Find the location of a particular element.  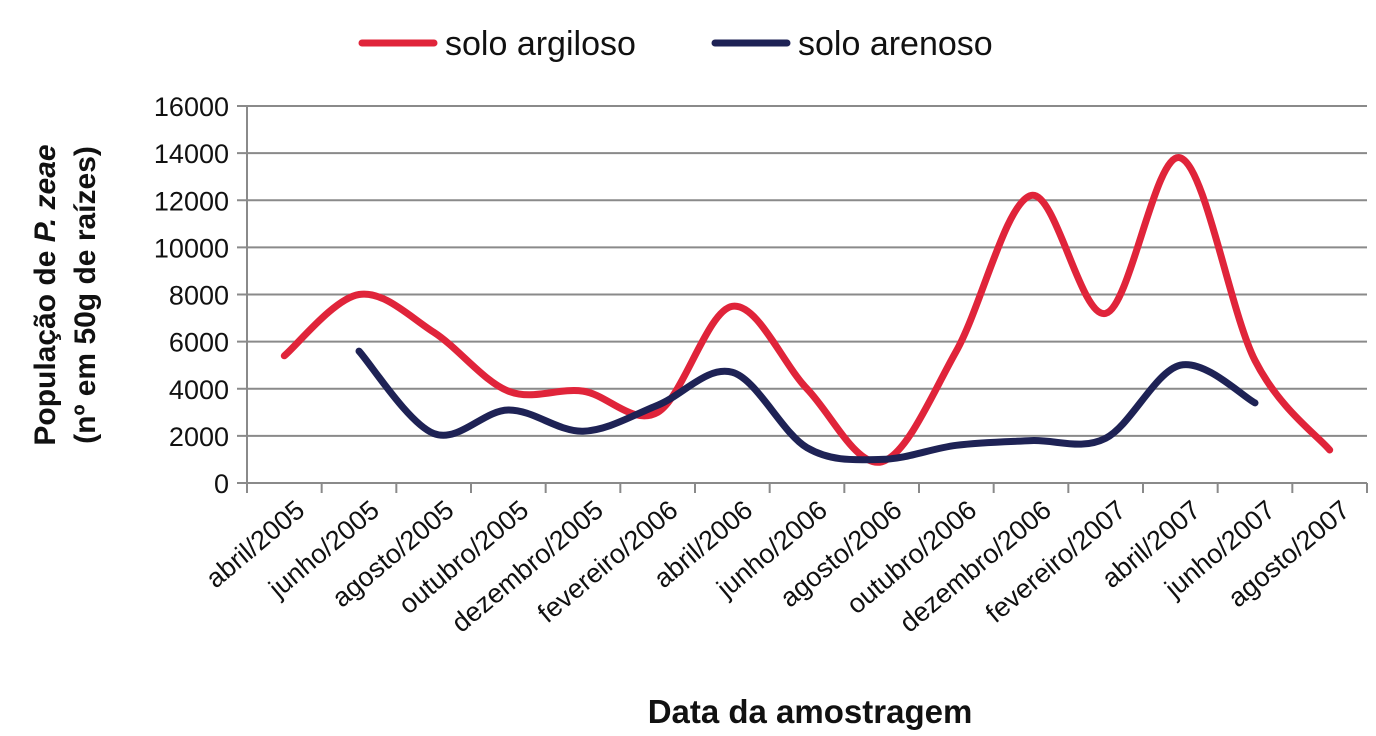

y-tick-label: 14000 is located at coordinates (191, 154).